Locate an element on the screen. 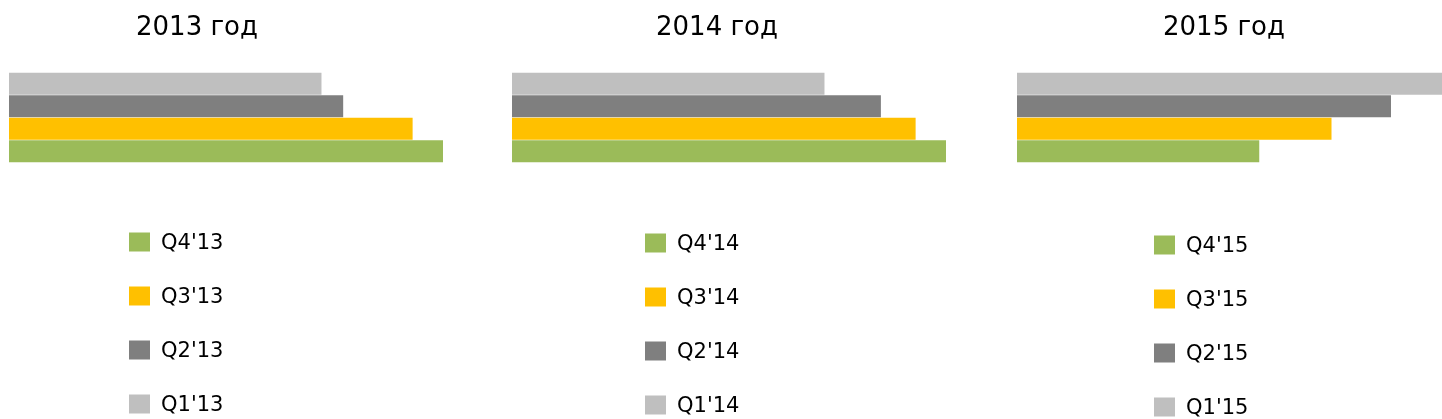  legend-label: Q2'14 is located at coordinates (708, 351).